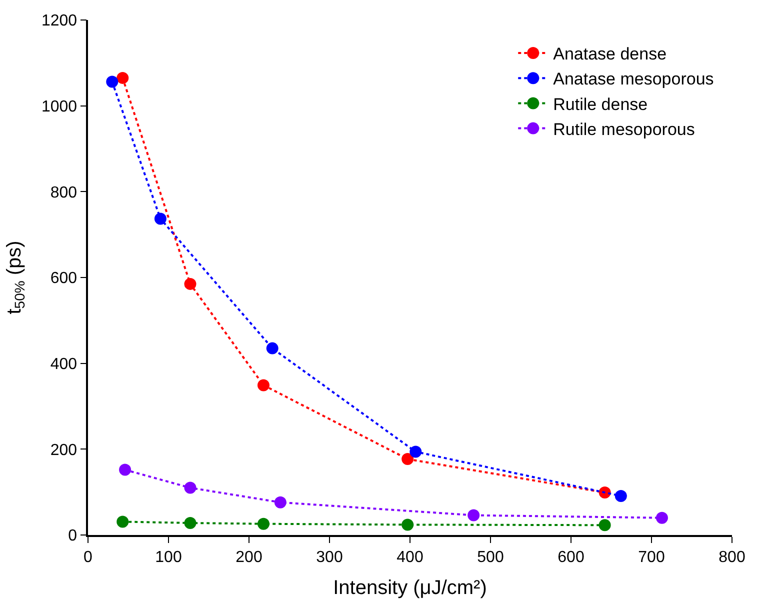  I want to click on x-axis-title: Intensity (μJ/cm²), so click(410, 587).